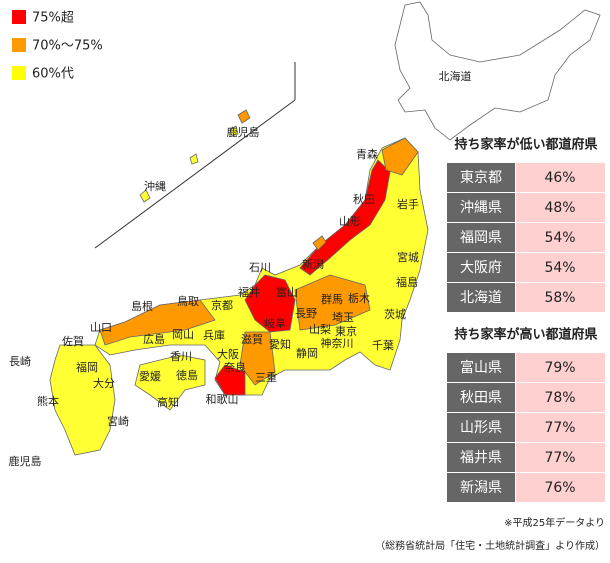  I want to click on map-label: 石川, so click(260, 267).